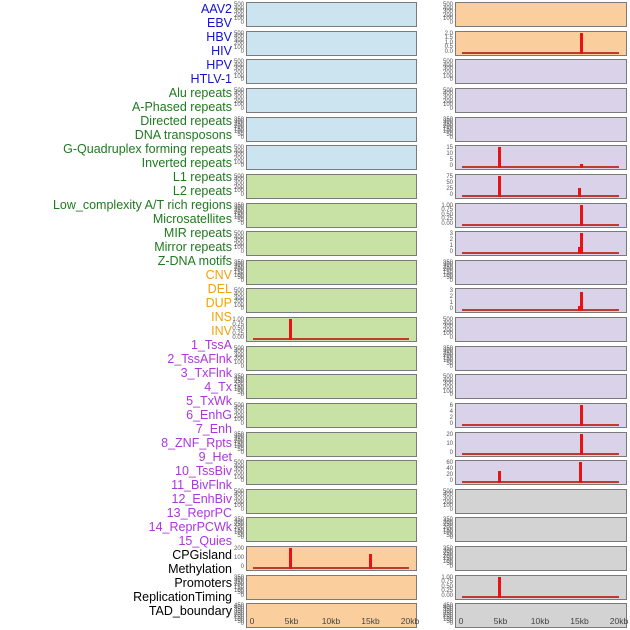 The width and height of the screenshot is (630, 630). What do you see at coordinates (451, 160) in the screenshot?
I see `ytick-label: 5` at bounding box center [451, 160].